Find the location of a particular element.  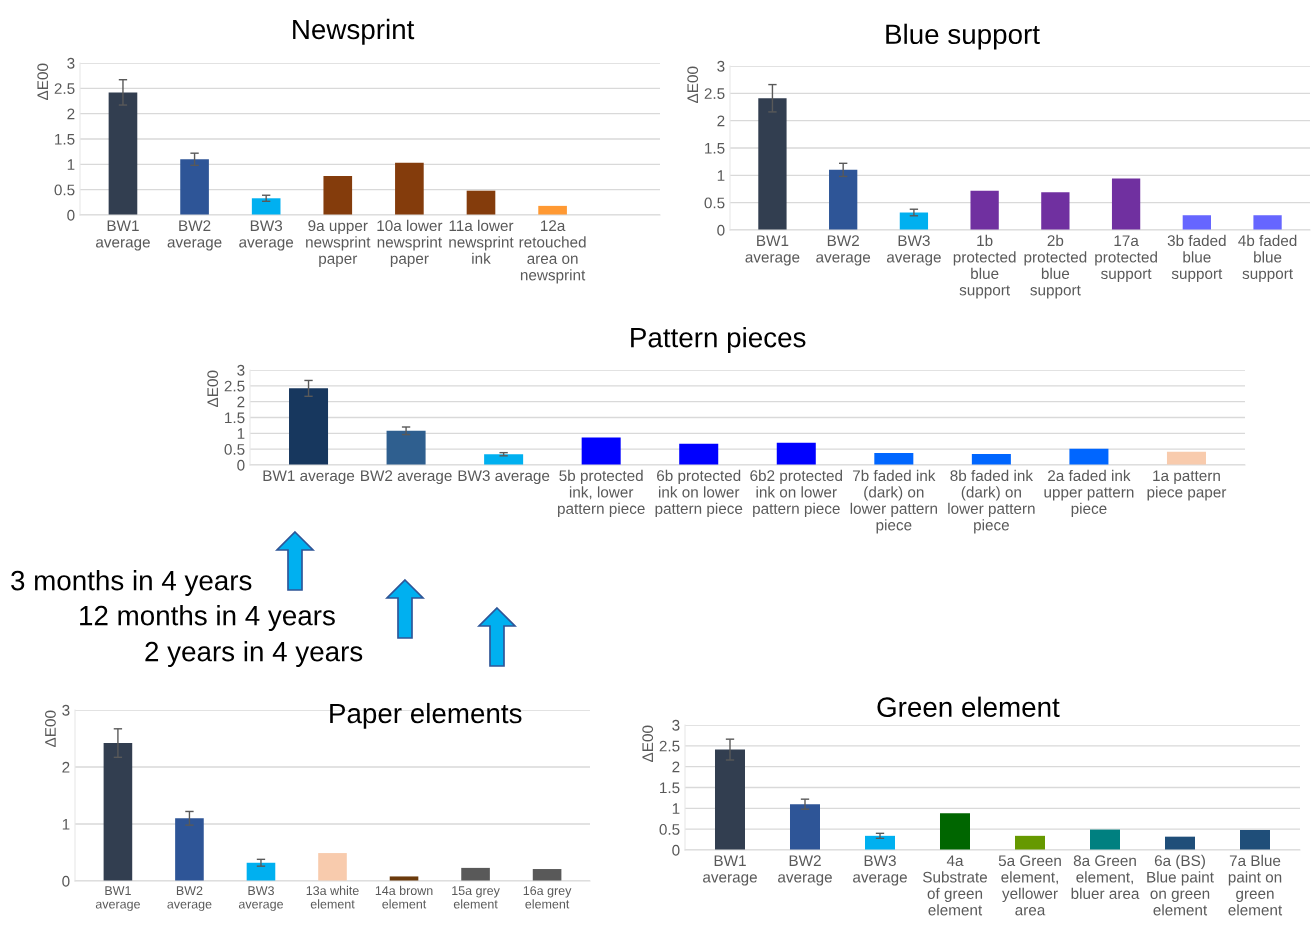

x-tick-label: 7b faded ink (dark) on lower pattern piece is located at coordinates (893, 501).